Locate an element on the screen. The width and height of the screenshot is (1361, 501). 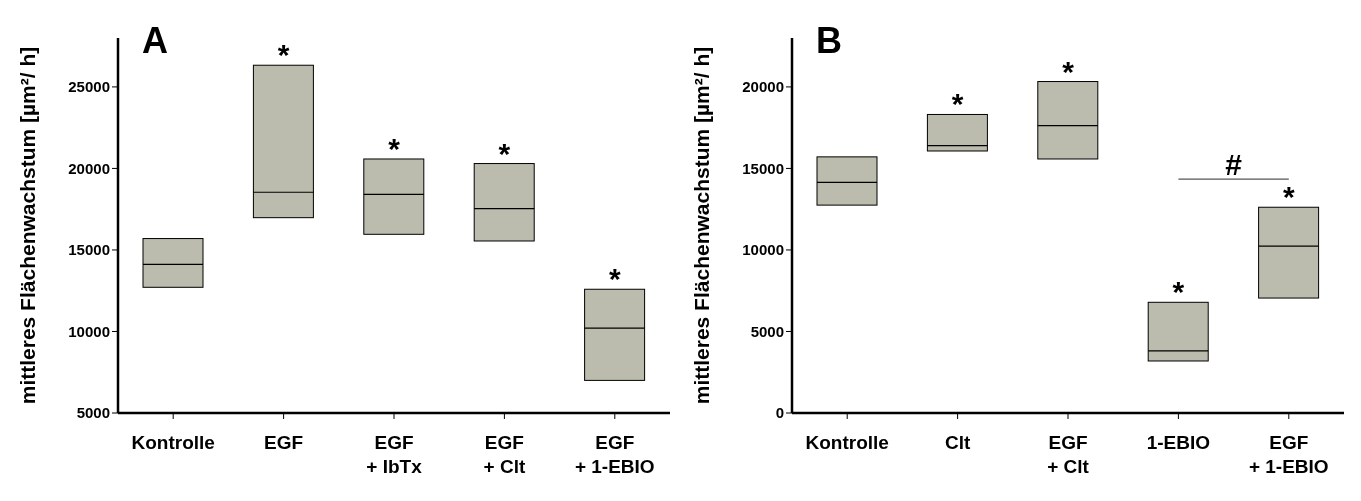
x-tick-label: Clt is located at coordinates (957, 442).